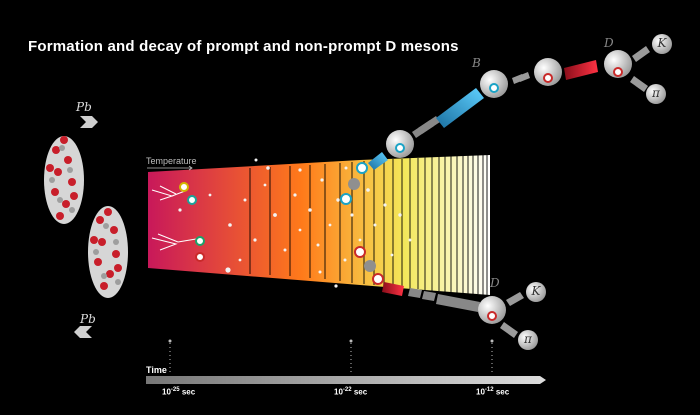 The image size is (700, 415). What do you see at coordinates (521, 78) in the screenshot?
I see `b-to-d-arrow-icon` at bounding box center [521, 78].